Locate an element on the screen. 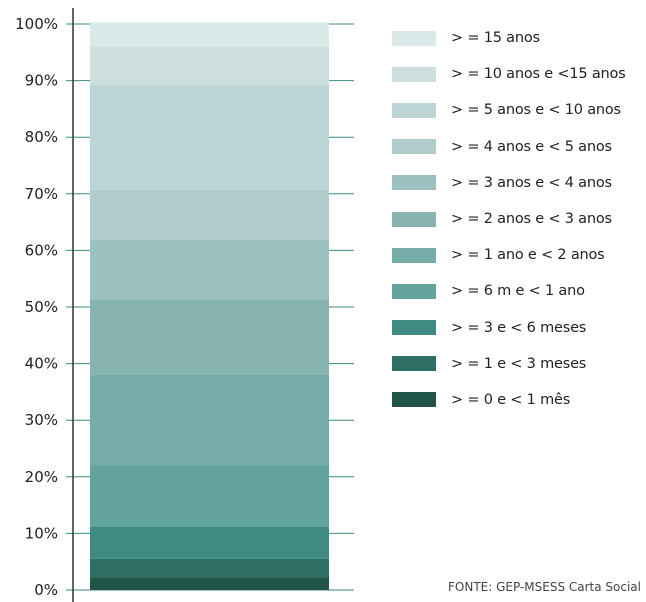  legend-item: > = 5 anos e < 10 anos is located at coordinates (518, 110).